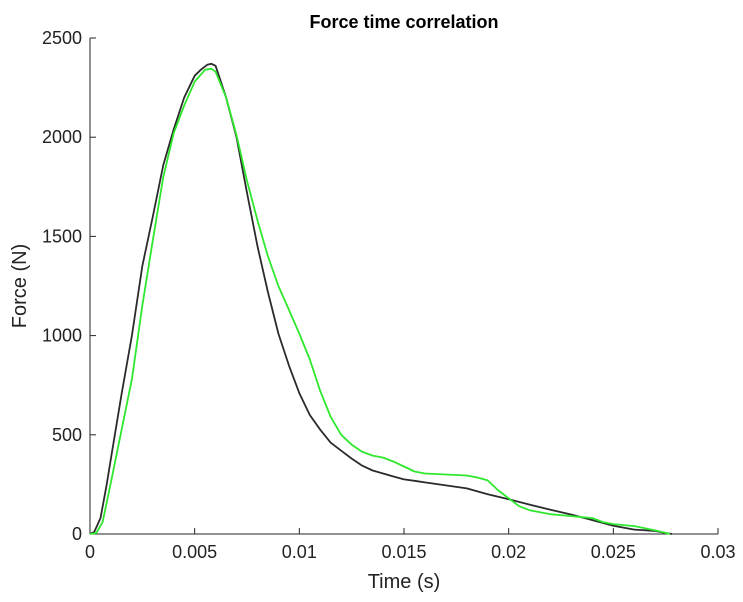  I want to click on x-tick-label: 0.01, so click(299, 552).